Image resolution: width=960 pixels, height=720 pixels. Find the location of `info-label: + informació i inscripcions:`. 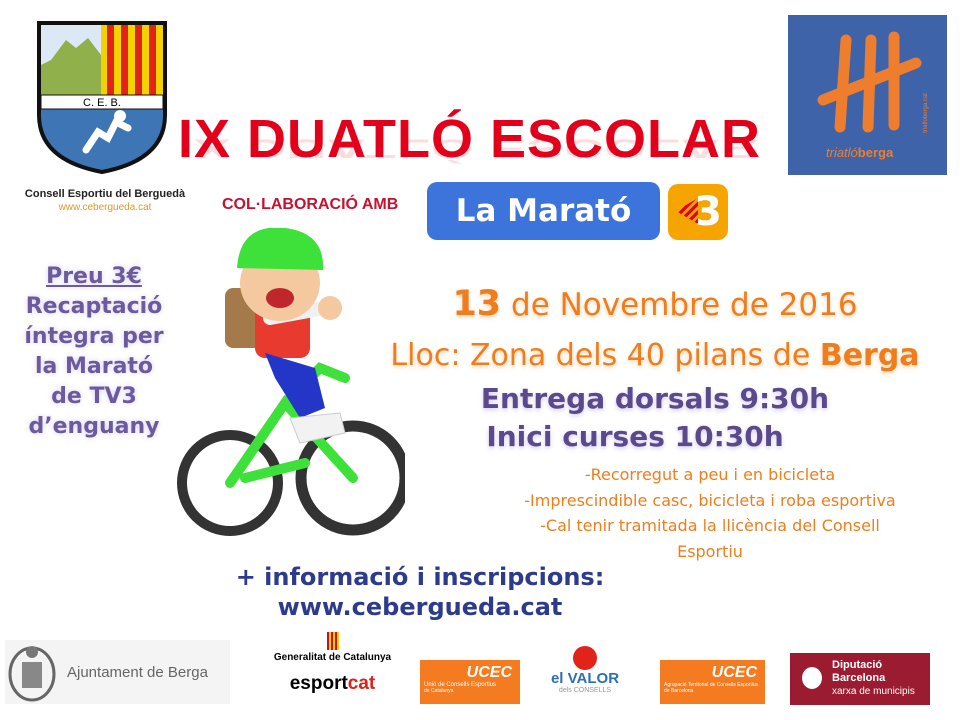

info-label: + informació i inscripcions: is located at coordinates (420, 577).